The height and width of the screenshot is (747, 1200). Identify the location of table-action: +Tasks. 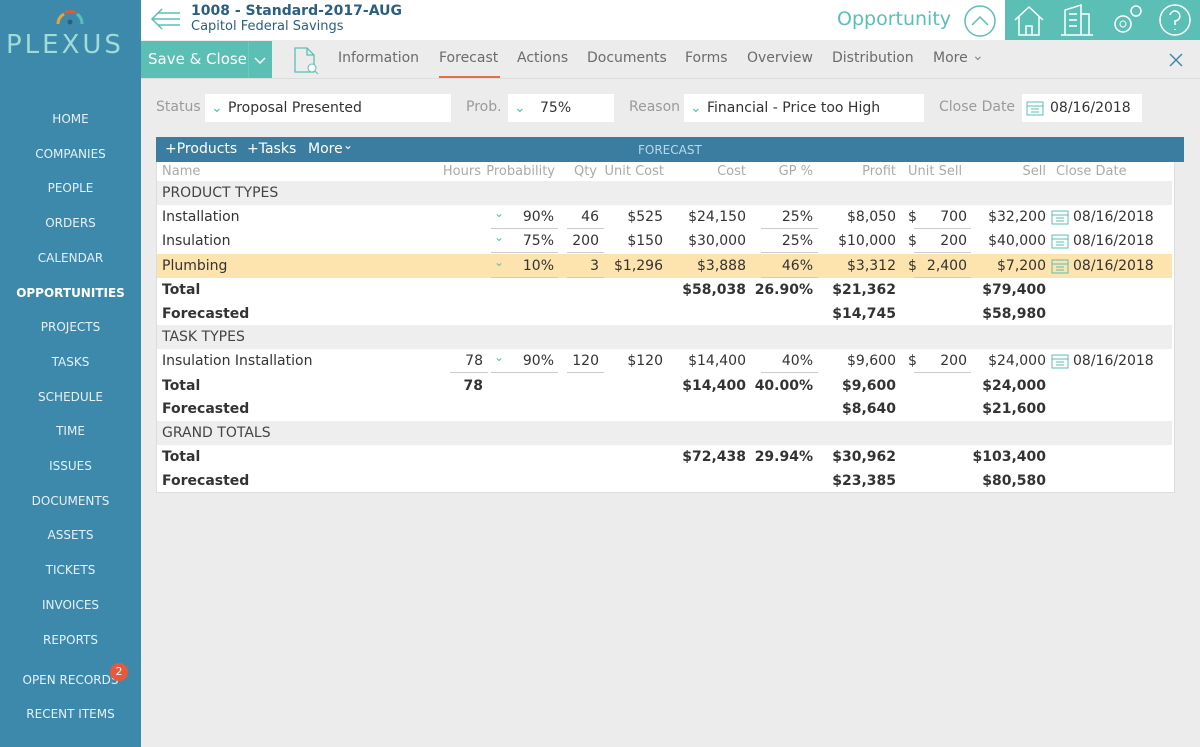
(272, 149).